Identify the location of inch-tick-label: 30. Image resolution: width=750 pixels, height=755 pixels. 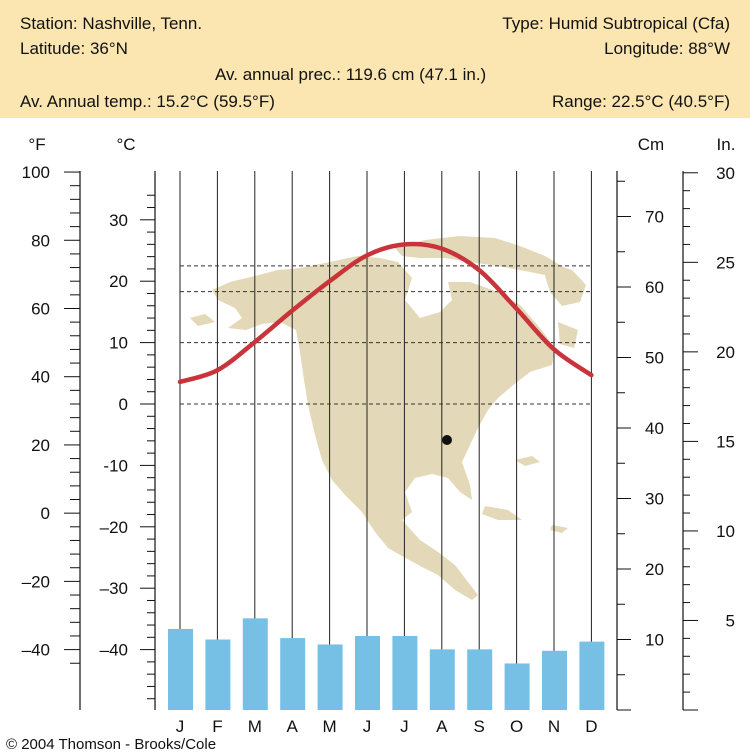
(725, 173).